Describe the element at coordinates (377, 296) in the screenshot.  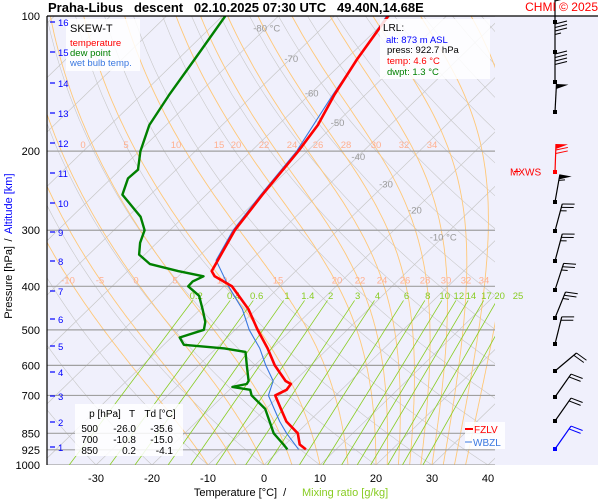
I see `mixing-ratio-label: 4` at that location.